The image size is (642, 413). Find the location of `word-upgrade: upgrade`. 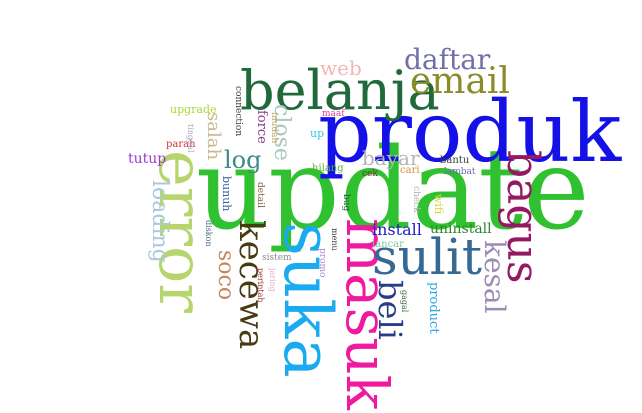

word-upgrade: upgrade is located at coordinates (193, 109).